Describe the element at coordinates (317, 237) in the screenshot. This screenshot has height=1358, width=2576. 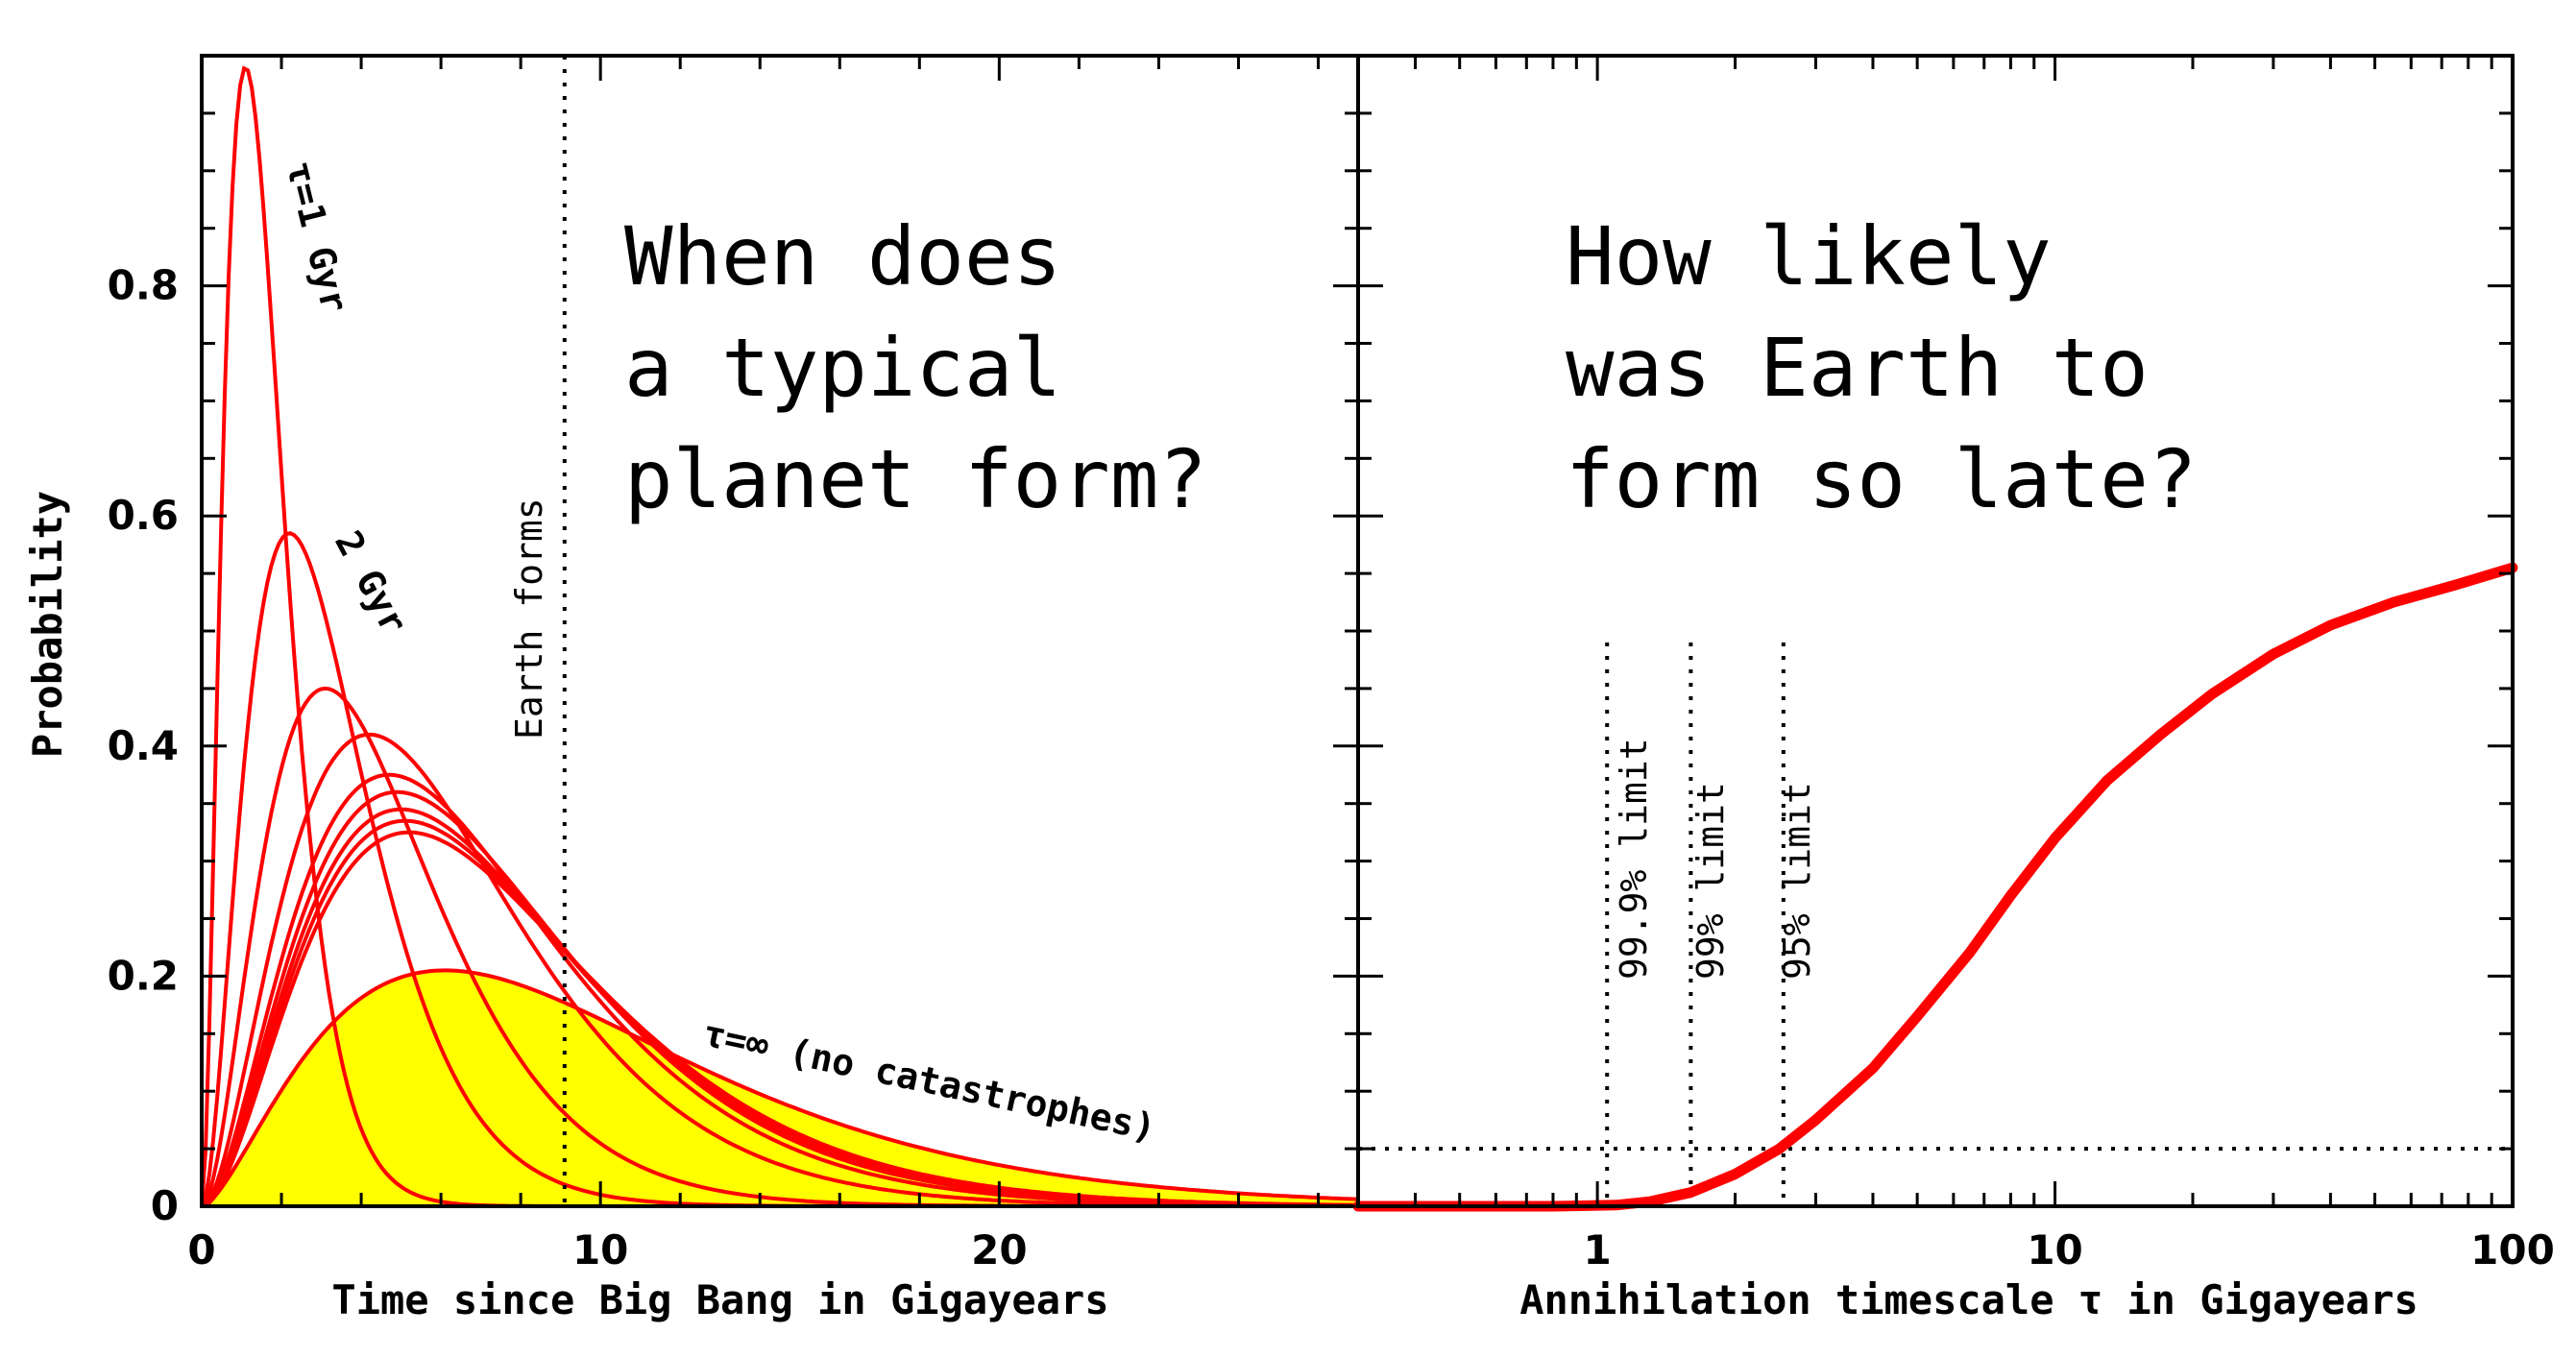
I see `tau-1-gyr-label: τ=1 Gyr` at that location.